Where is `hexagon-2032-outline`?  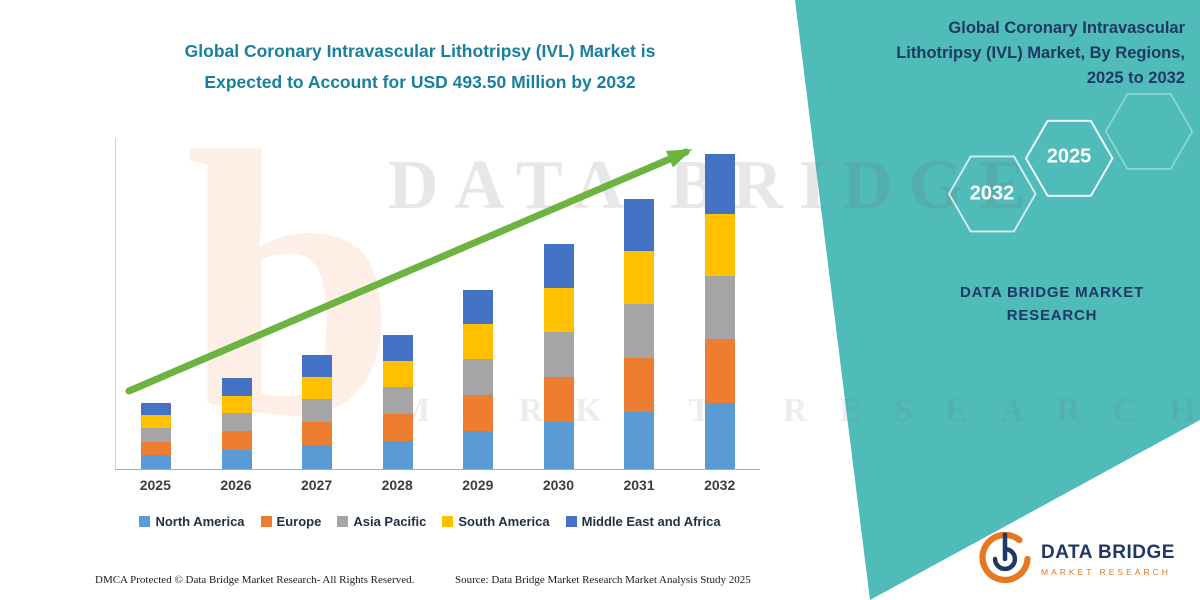 hexagon-2032-outline is located at coordinates (992, 194).